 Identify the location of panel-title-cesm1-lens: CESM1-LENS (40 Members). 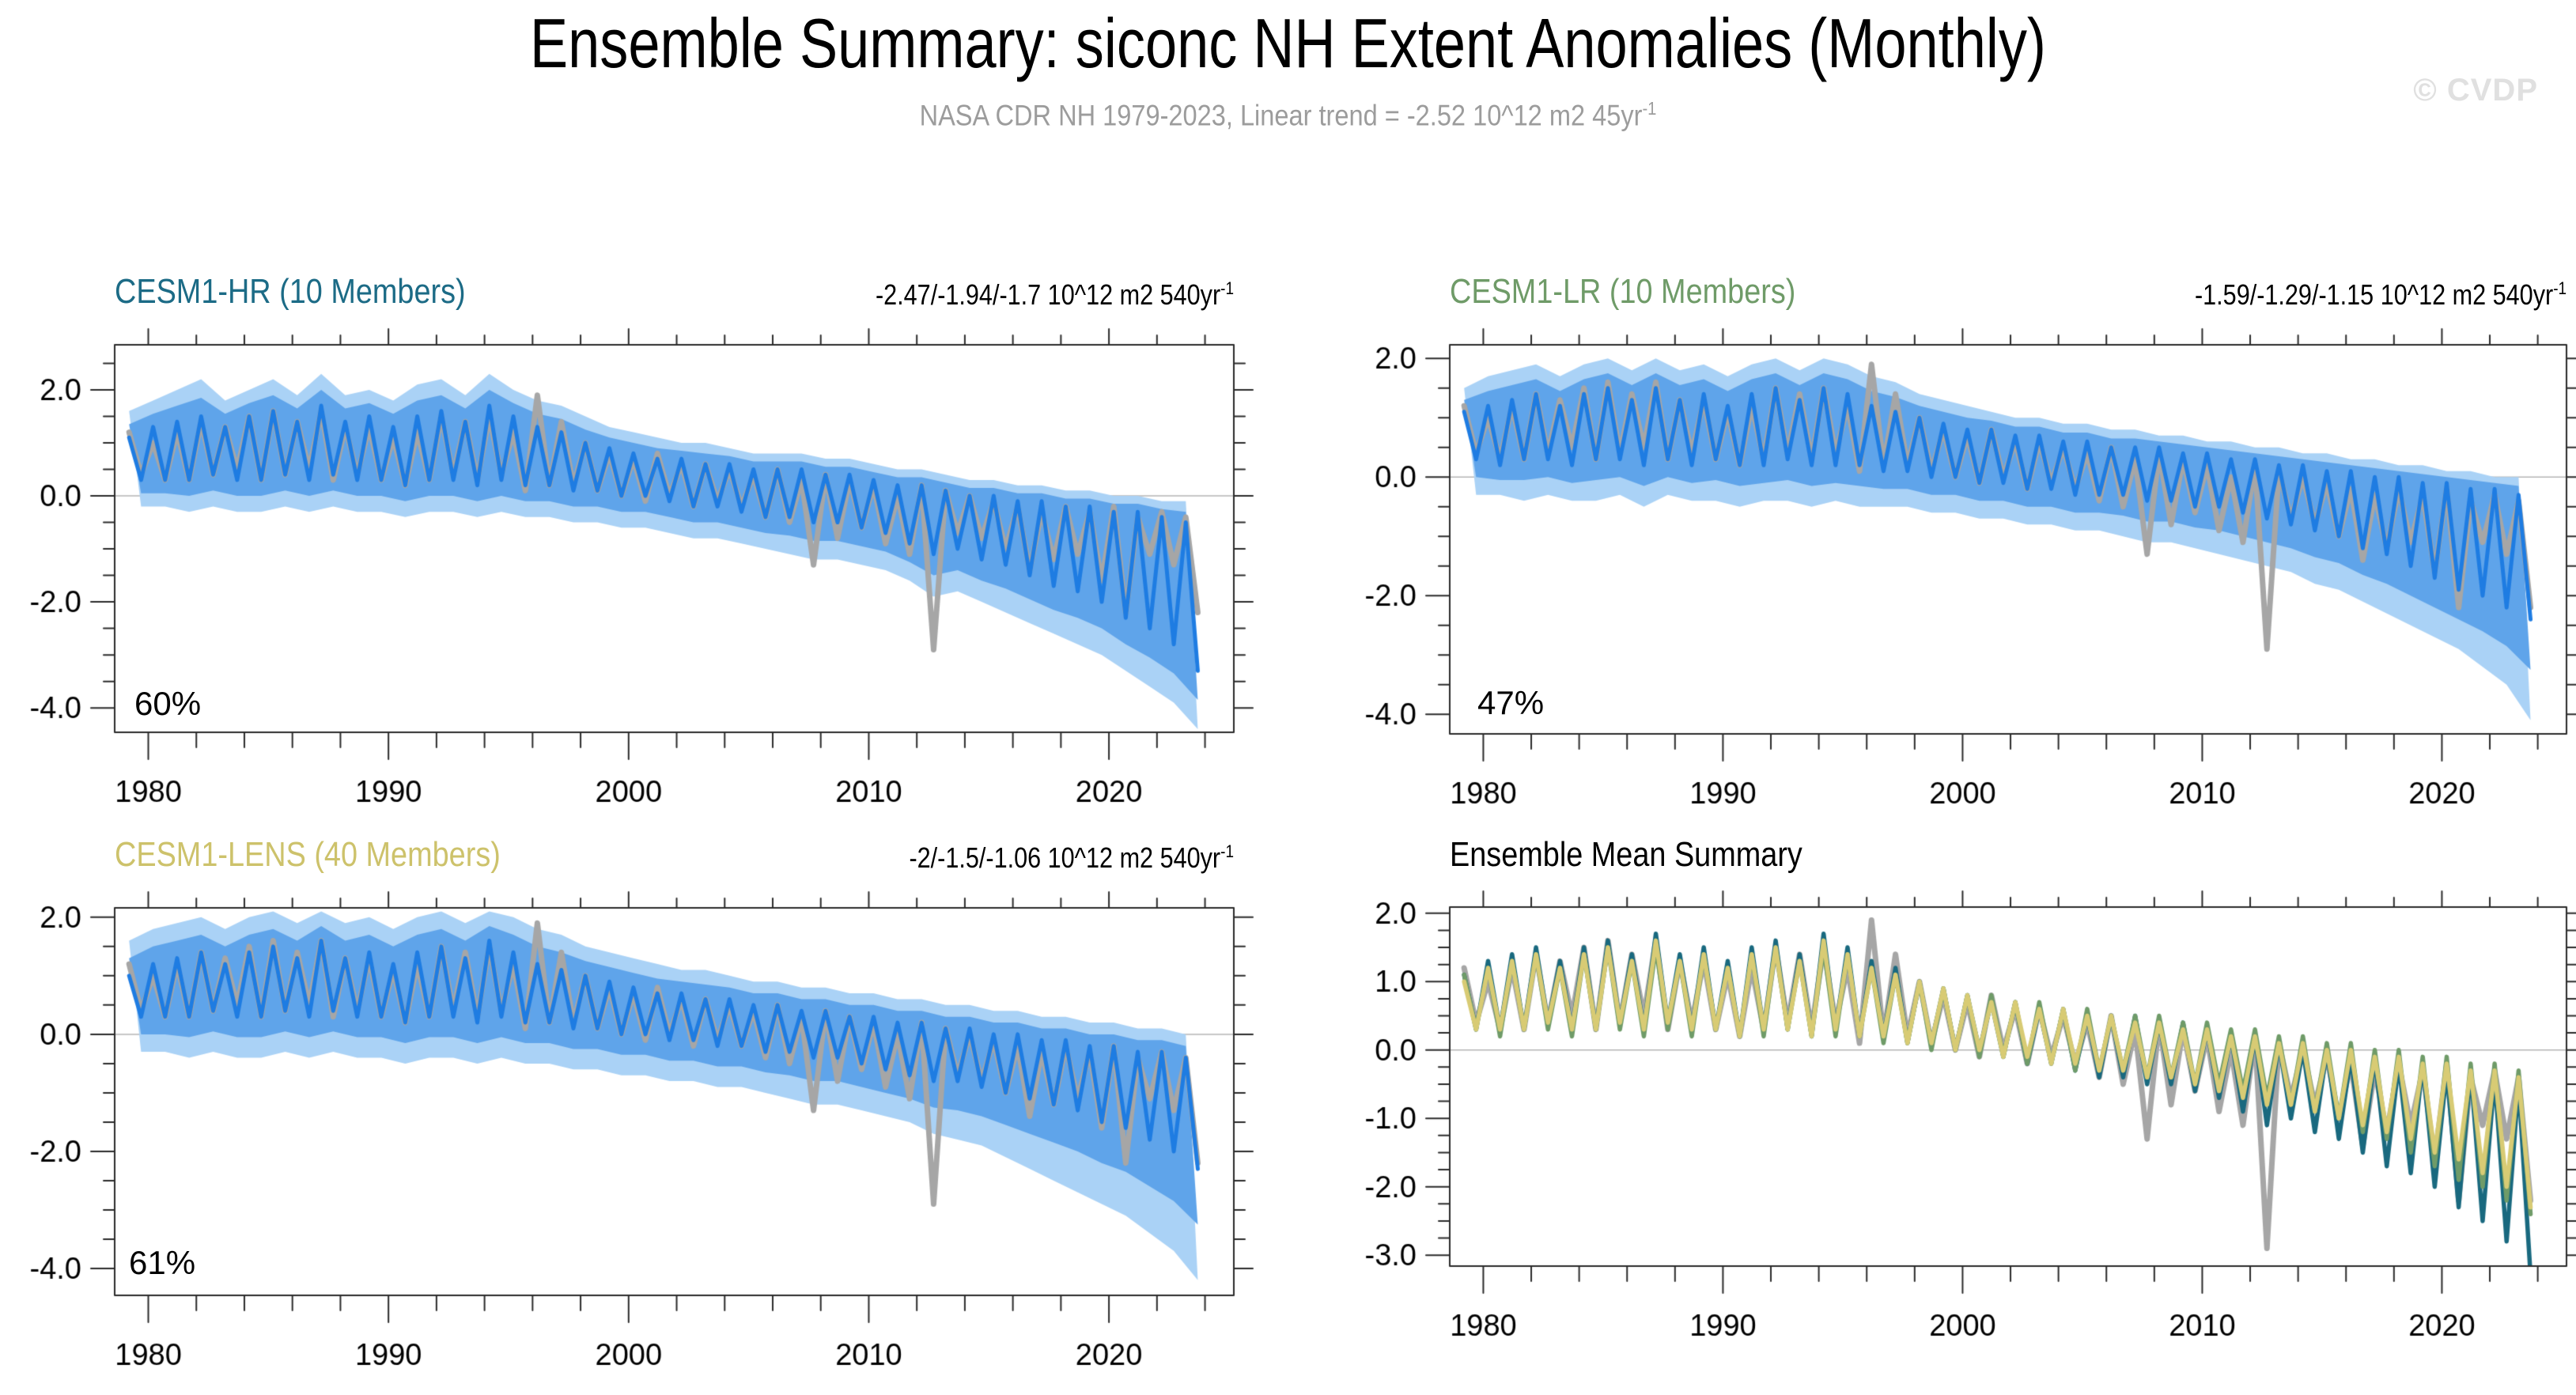
(308, 854).